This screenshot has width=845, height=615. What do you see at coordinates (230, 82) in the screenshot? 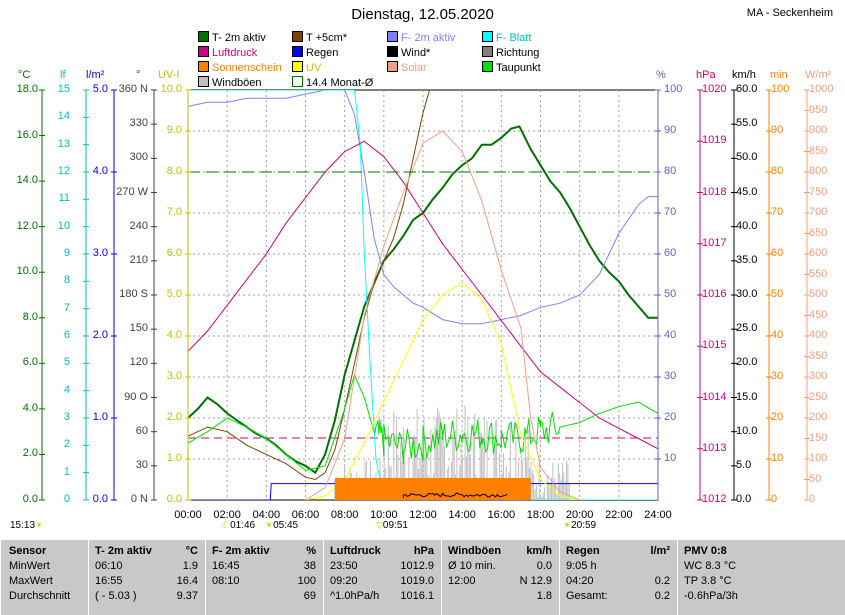
I see `legend-item: Windböen` at bounding box center [230, 82].